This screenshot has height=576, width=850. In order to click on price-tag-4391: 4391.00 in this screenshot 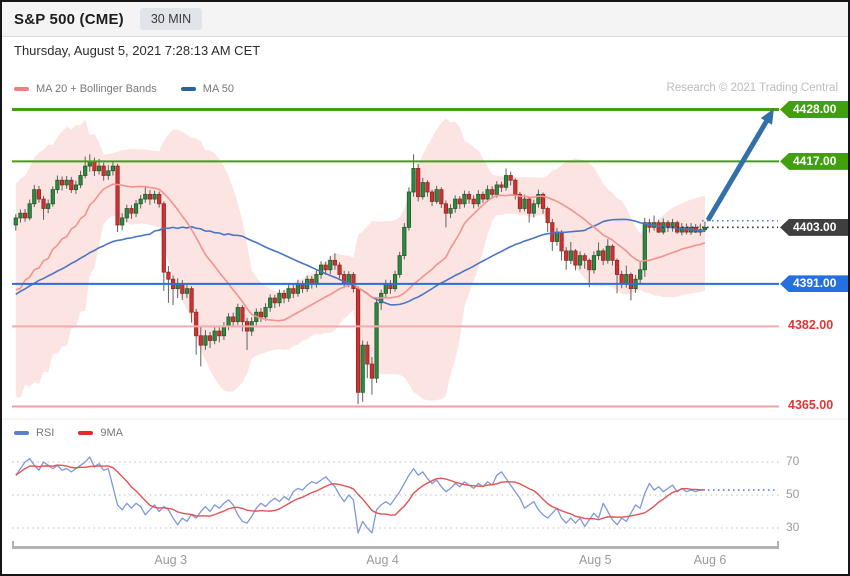, I will do `click(814, 284)`.